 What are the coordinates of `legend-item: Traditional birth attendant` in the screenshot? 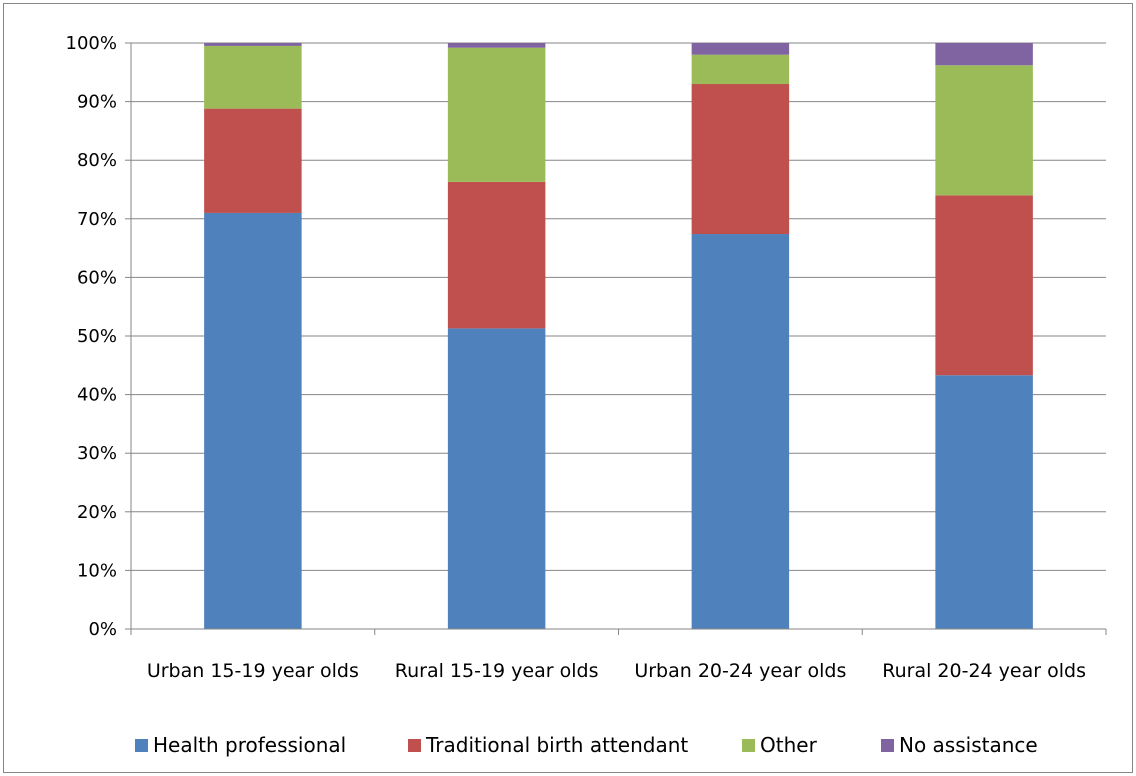 It's located at (548, 745).